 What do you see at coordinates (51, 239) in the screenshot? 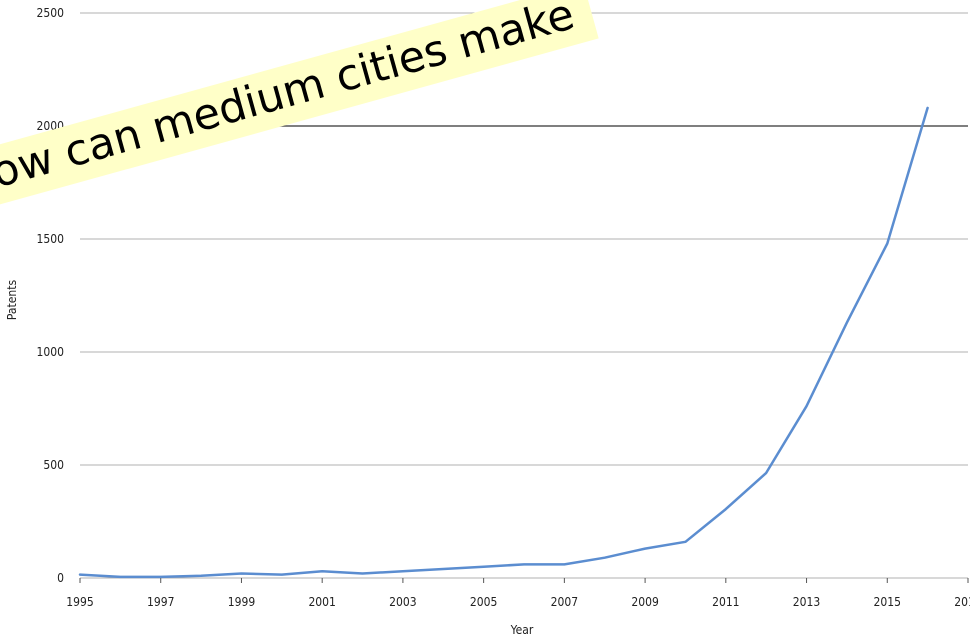
I see `y-tick-label: 1500` at bounding box center [51, 239].